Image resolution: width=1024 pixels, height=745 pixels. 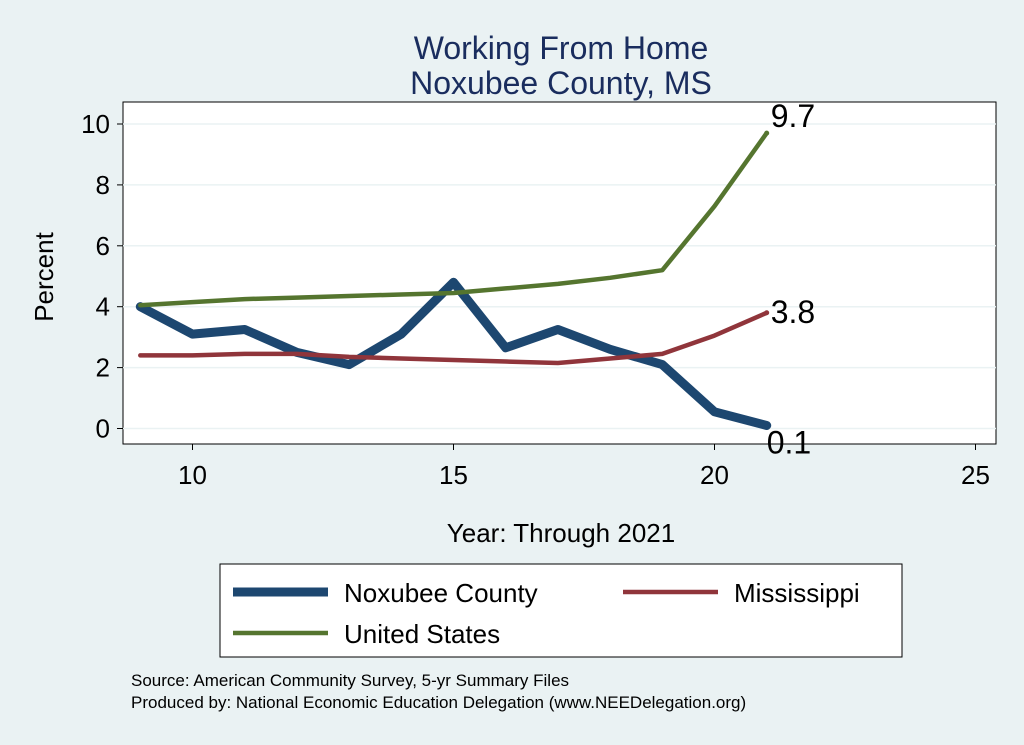 I want to click on x-axis-label: Year: Through 2021, so click(x=561, y=533).